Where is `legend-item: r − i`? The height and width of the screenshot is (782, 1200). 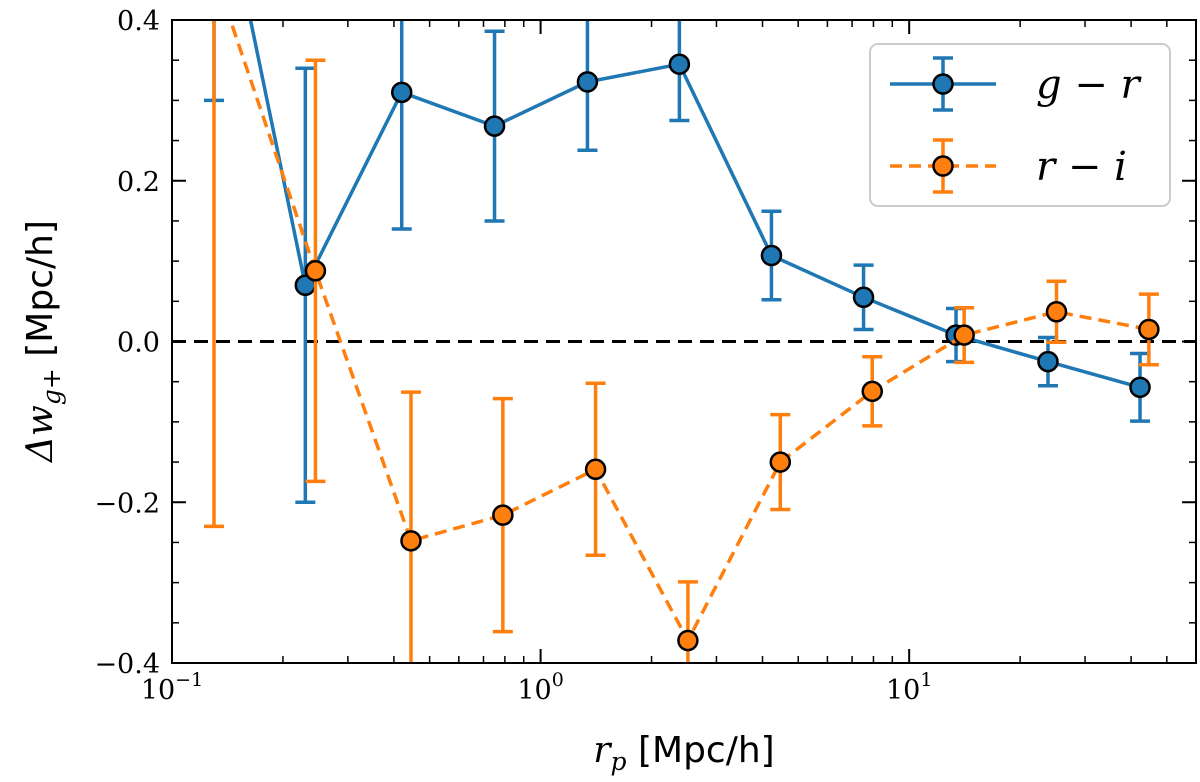
legend-item: r − i is located at coordinates (1008, 166).